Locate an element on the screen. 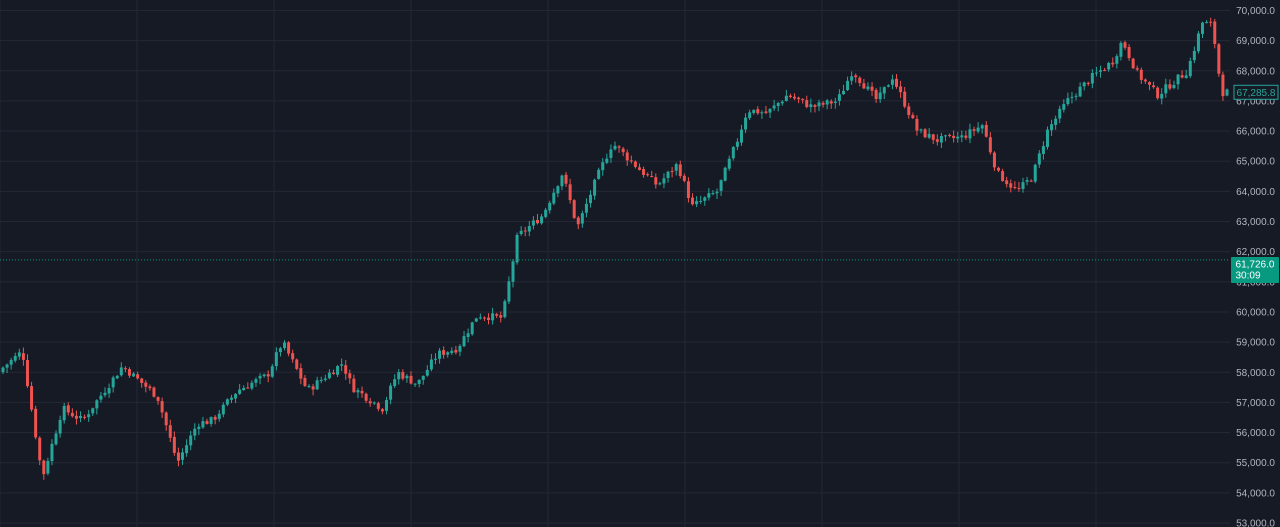  price-tick-label: 57,000.0 is located at coordinates (1255, 403).